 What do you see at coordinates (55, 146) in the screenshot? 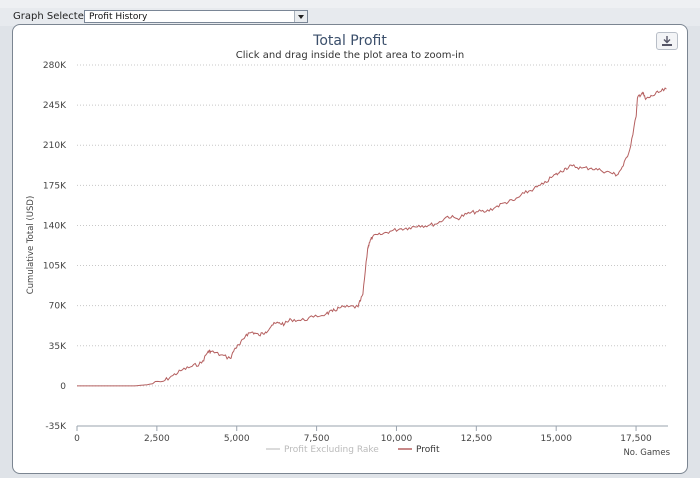
I see `y-tick-label: 210K` at bounding box center [55, 146].